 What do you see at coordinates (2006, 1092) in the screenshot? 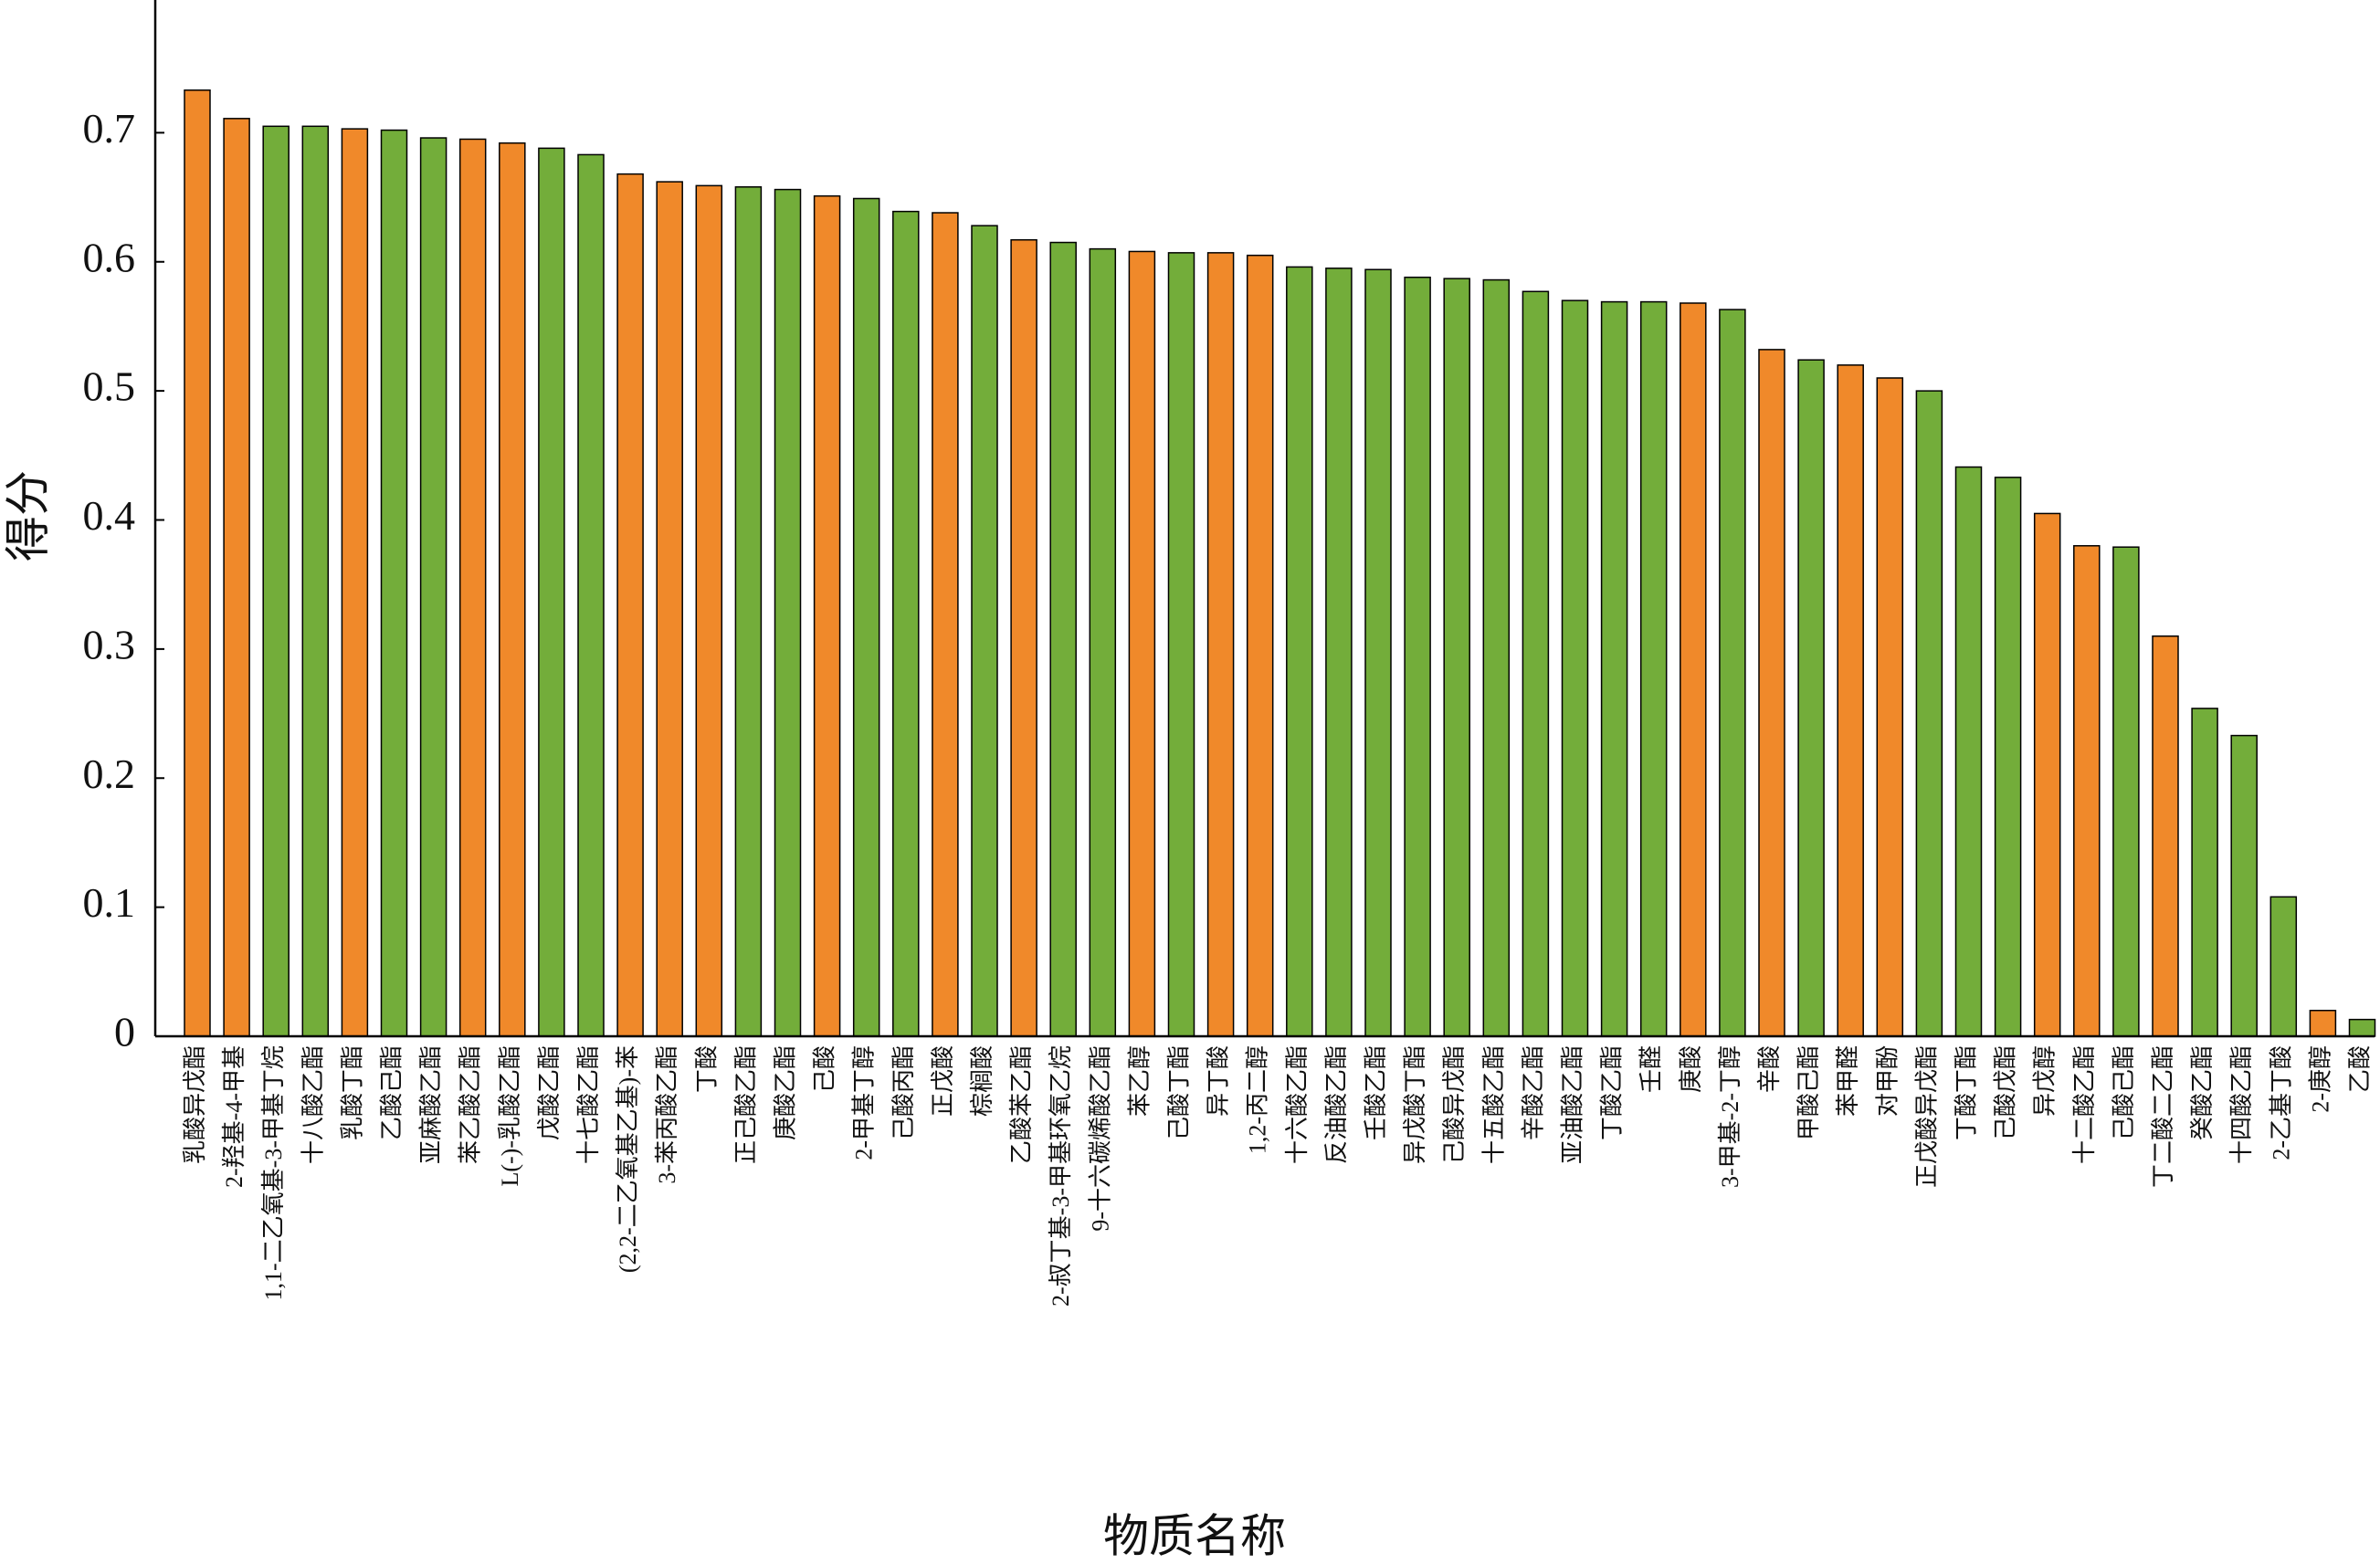
I see `x-tick-label: 己酸戊酯` at bounding box center [2006, 1092].